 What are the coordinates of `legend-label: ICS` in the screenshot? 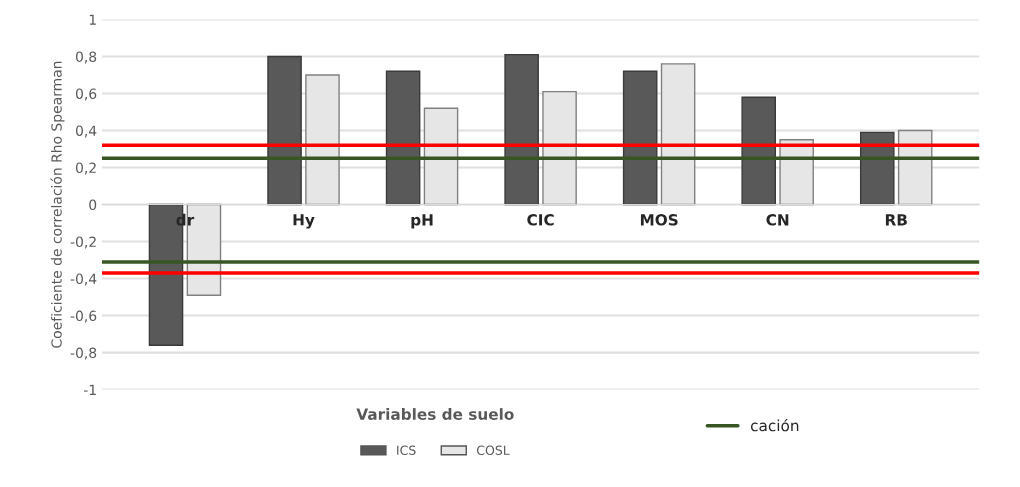 It's located at (406, 450).